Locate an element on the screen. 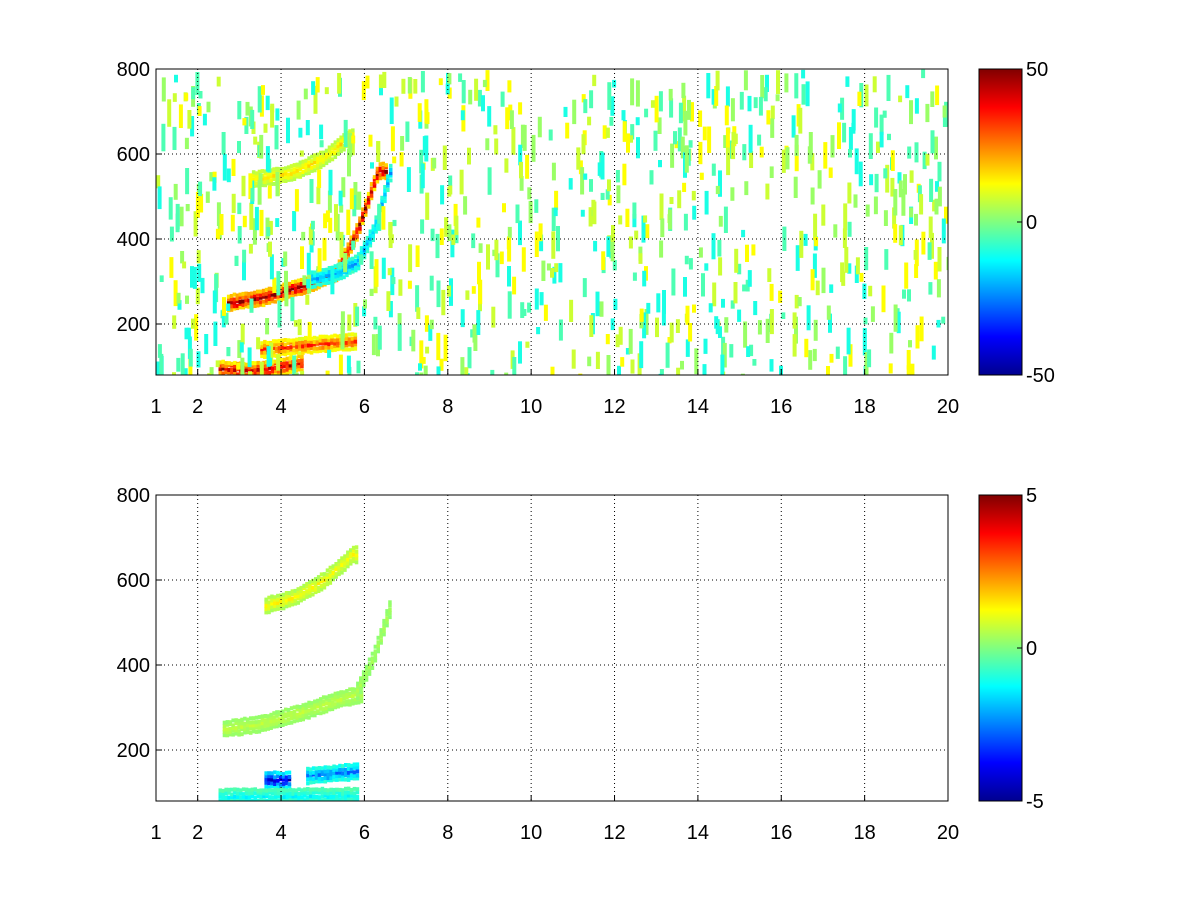 This screenshot has width=1200, height=905. colorbar-tick-label: 5 is located at coordinates (1031, 496).